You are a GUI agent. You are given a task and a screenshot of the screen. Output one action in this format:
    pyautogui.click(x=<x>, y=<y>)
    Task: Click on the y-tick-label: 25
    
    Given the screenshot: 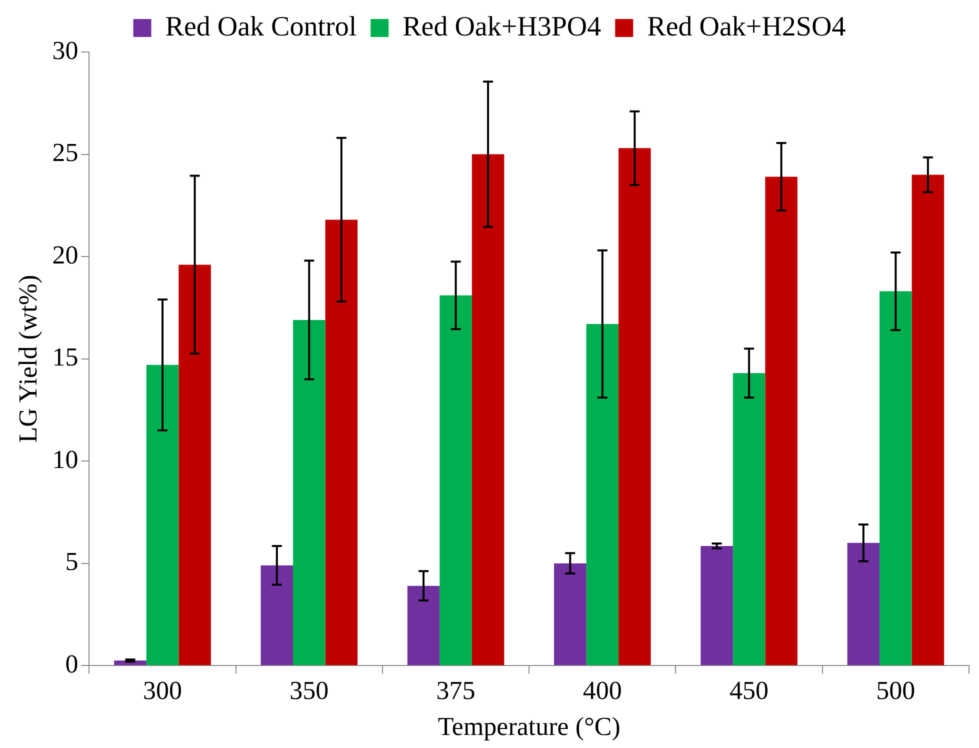 What is the action you would take?
    pyautogui.click(x=65, y=153)
    